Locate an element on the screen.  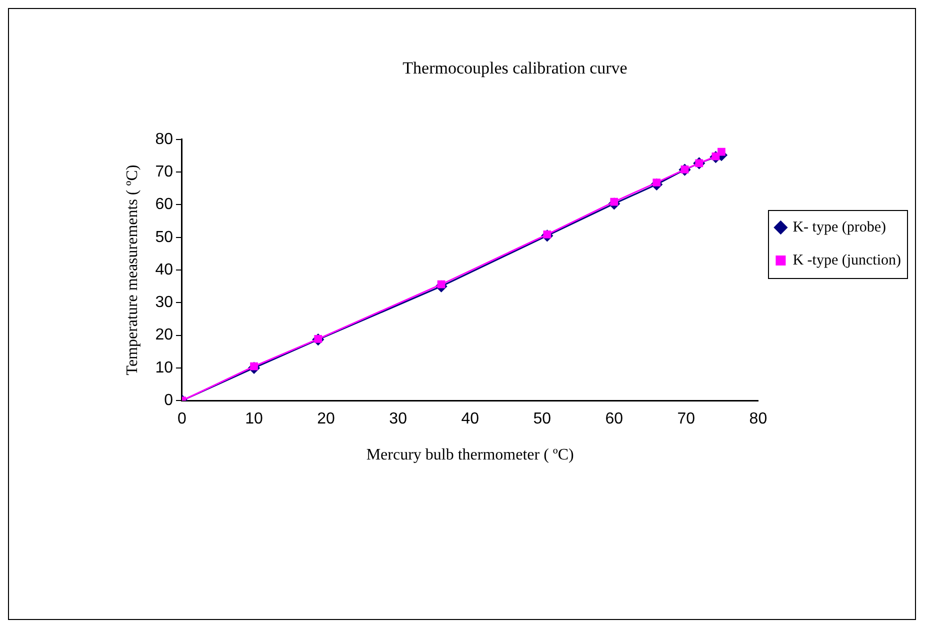
x-axis-title: Mercury bulb thermometer ( ºC) is located at coordinates (470, 455).